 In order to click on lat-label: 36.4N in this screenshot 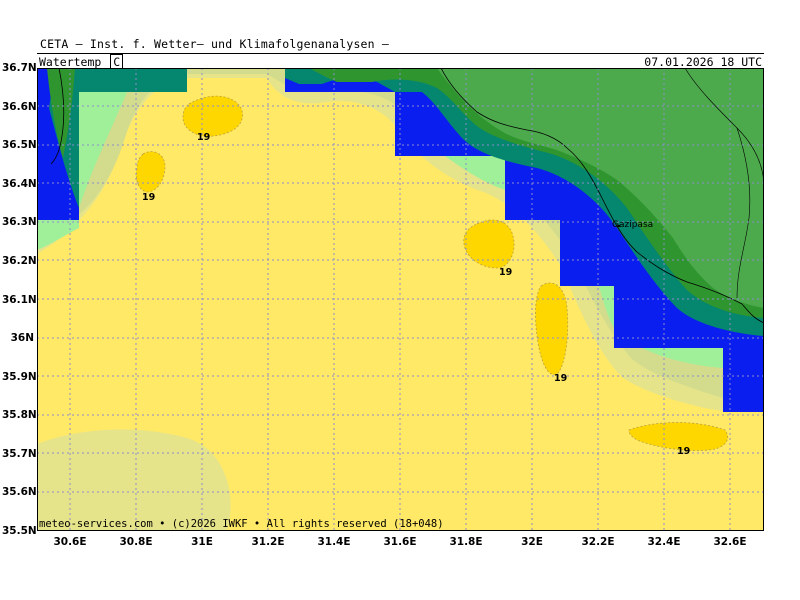, I will do `click(19, 184)`.